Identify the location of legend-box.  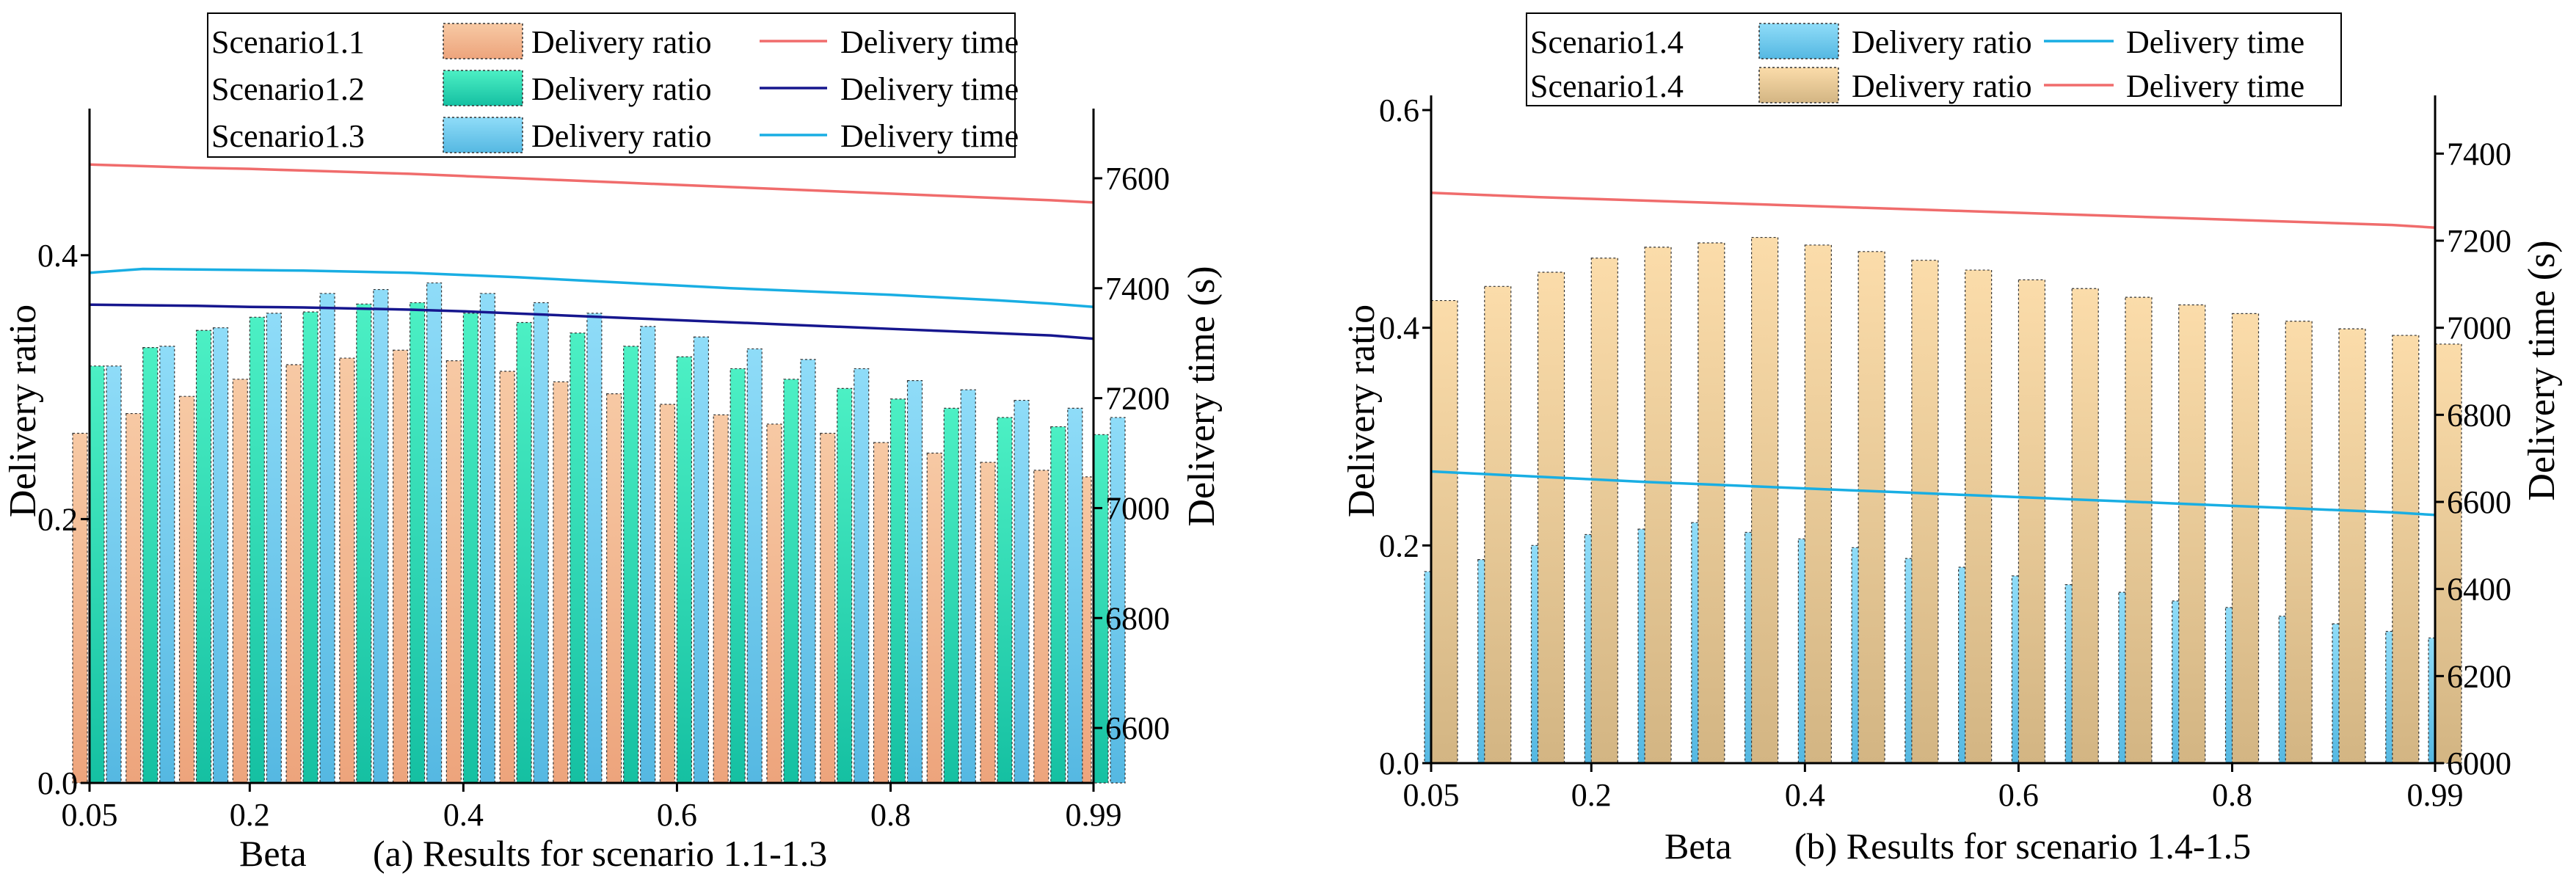
(1934, 59).